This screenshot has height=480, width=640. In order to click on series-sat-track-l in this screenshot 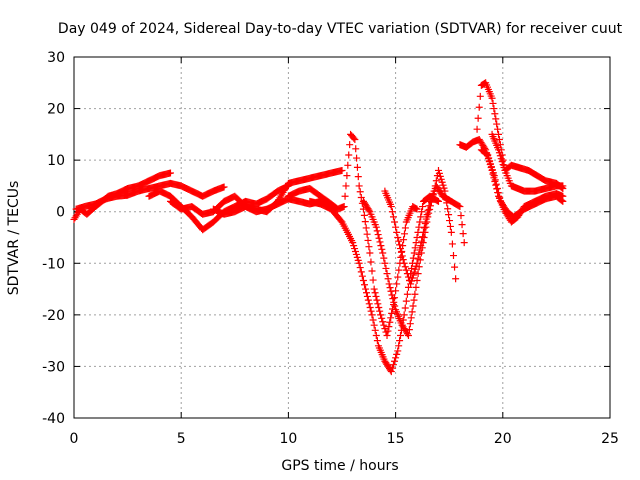, I will do `click(527, 161)`.